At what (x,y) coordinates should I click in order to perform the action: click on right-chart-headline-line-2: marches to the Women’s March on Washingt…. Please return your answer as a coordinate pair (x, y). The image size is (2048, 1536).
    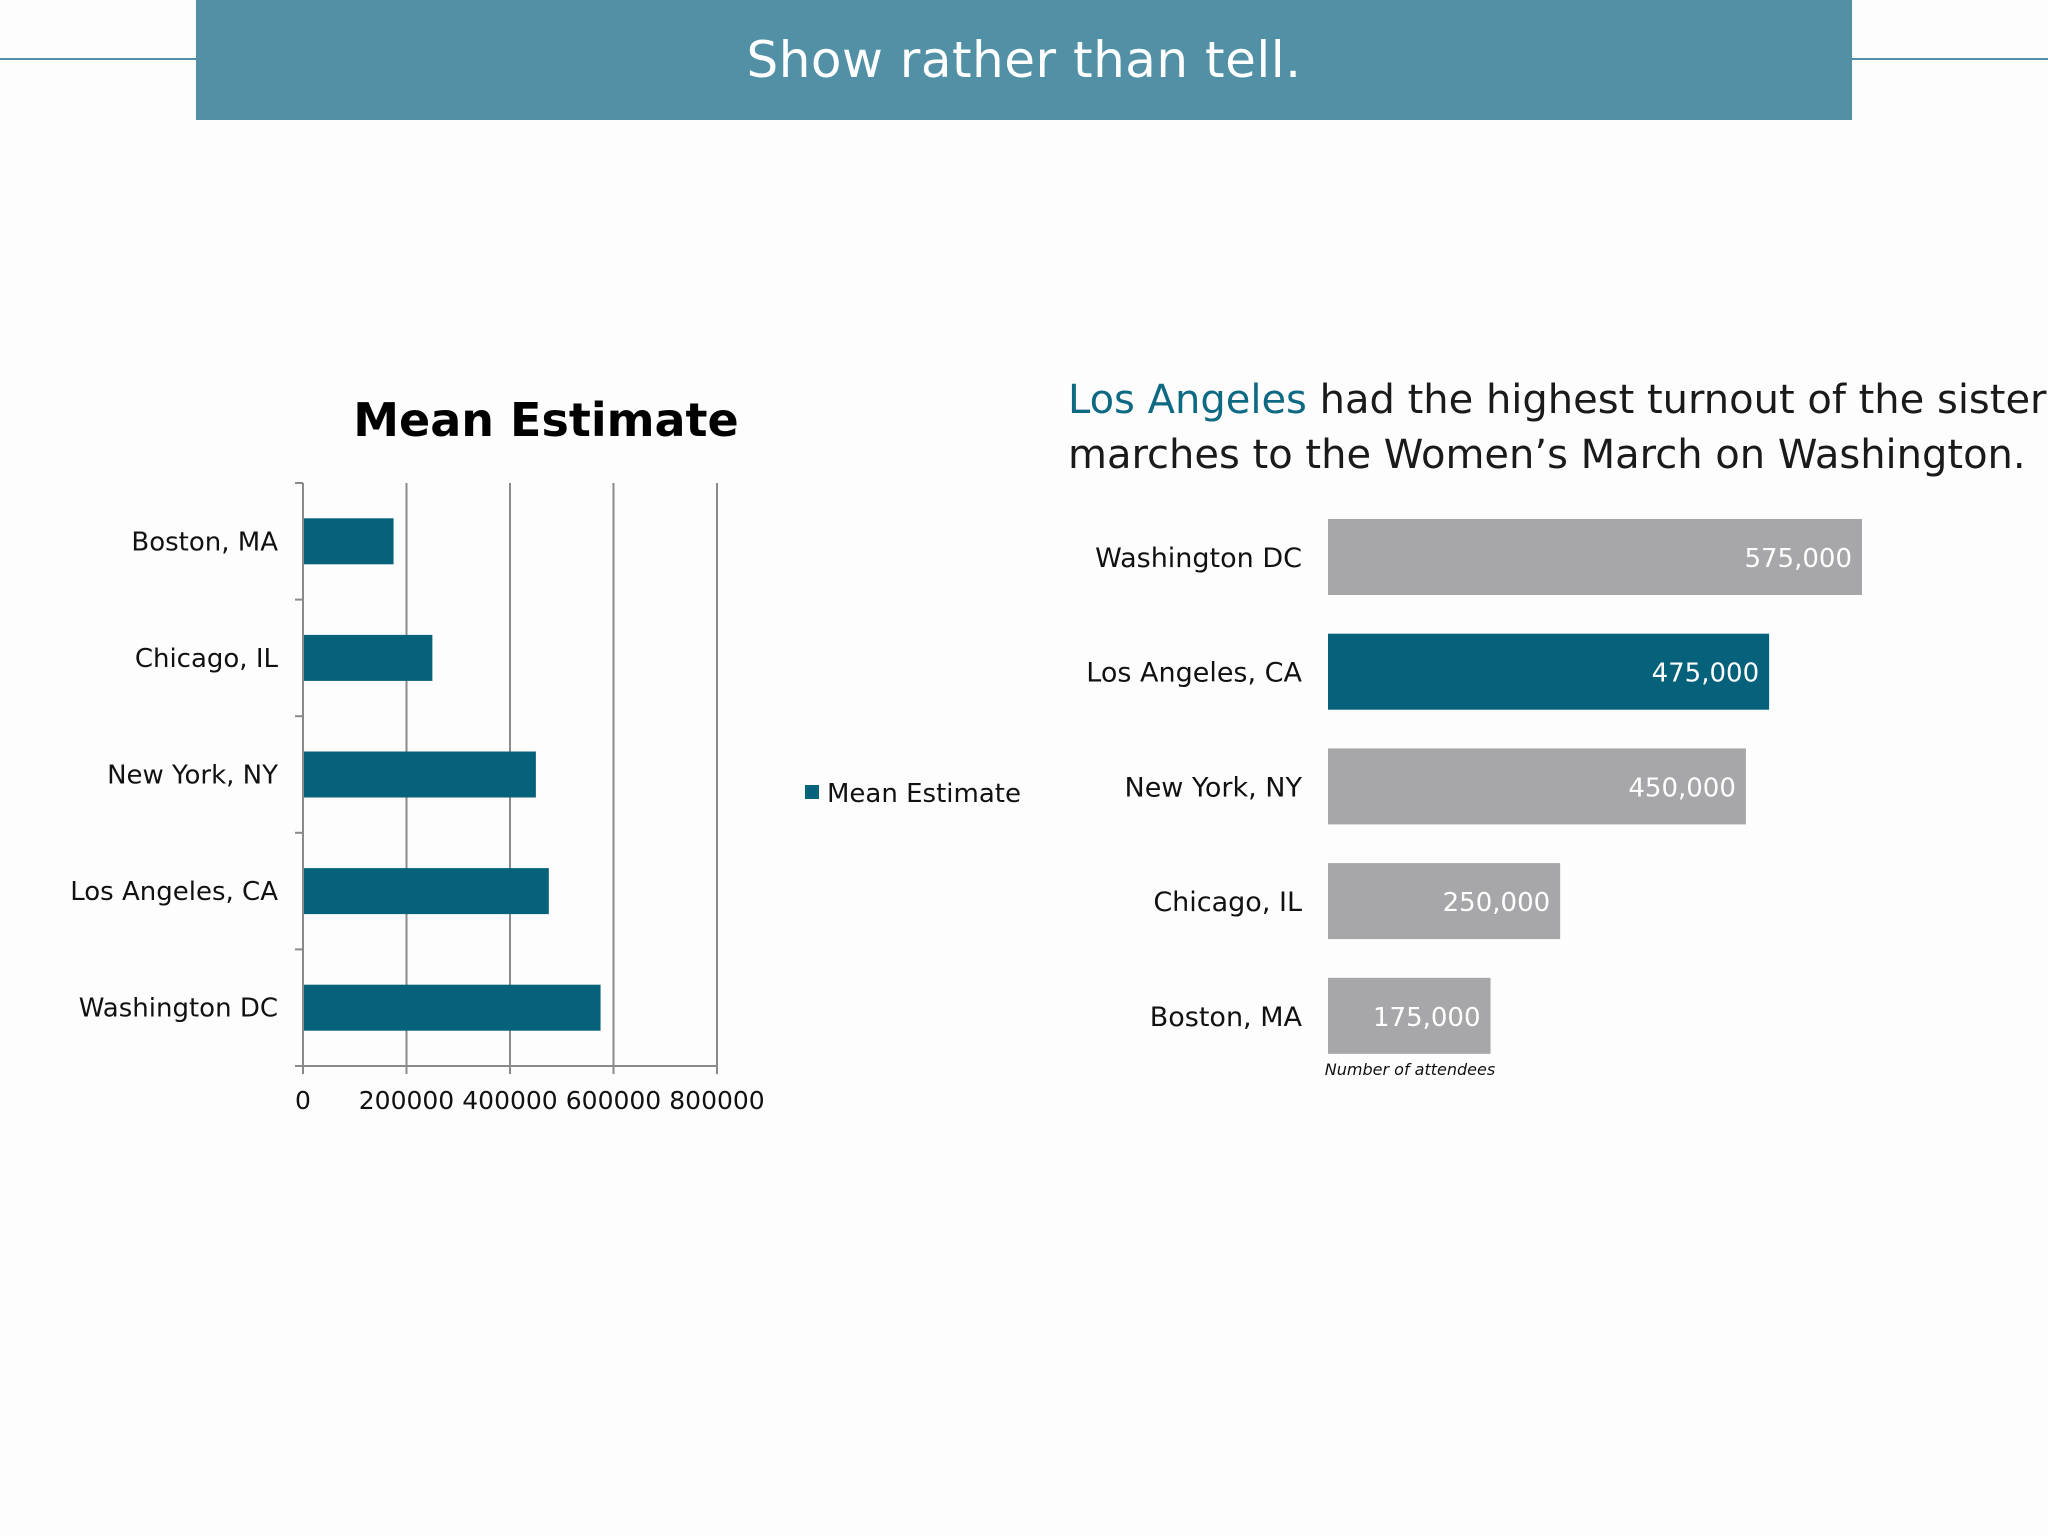
    Looking at the image, I should click on (1547, 455).